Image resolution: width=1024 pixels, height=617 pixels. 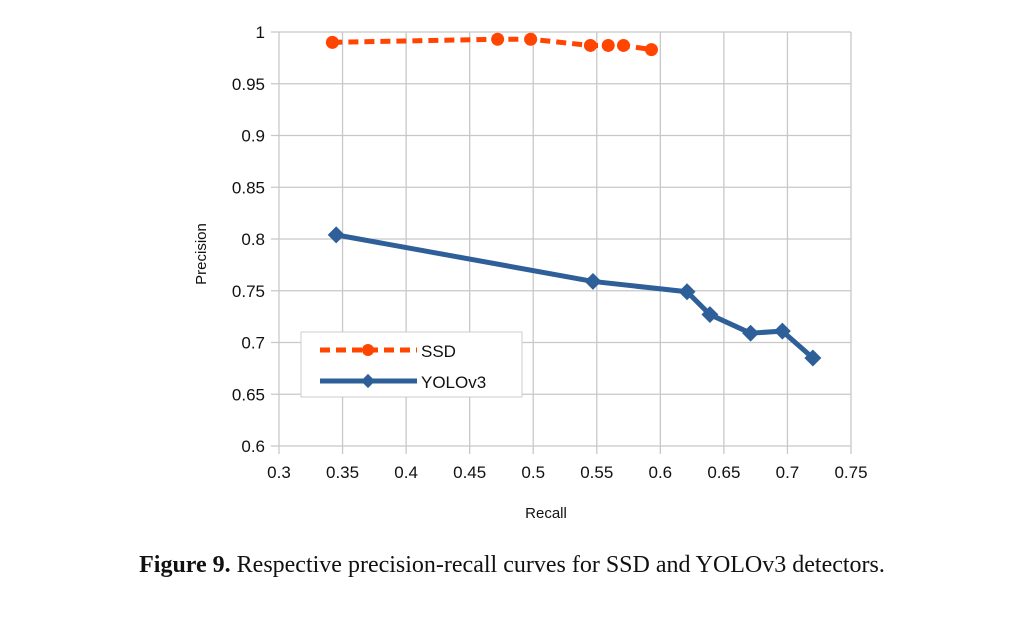 What do you see at coordinates (567, 472) in the screenshot?
I see `x-axis-ticks: 0.3 0.35 0.4 0.45 0.5 0.55 0.6 0.65 0.7 0.75` at bounding box center [567, 472].